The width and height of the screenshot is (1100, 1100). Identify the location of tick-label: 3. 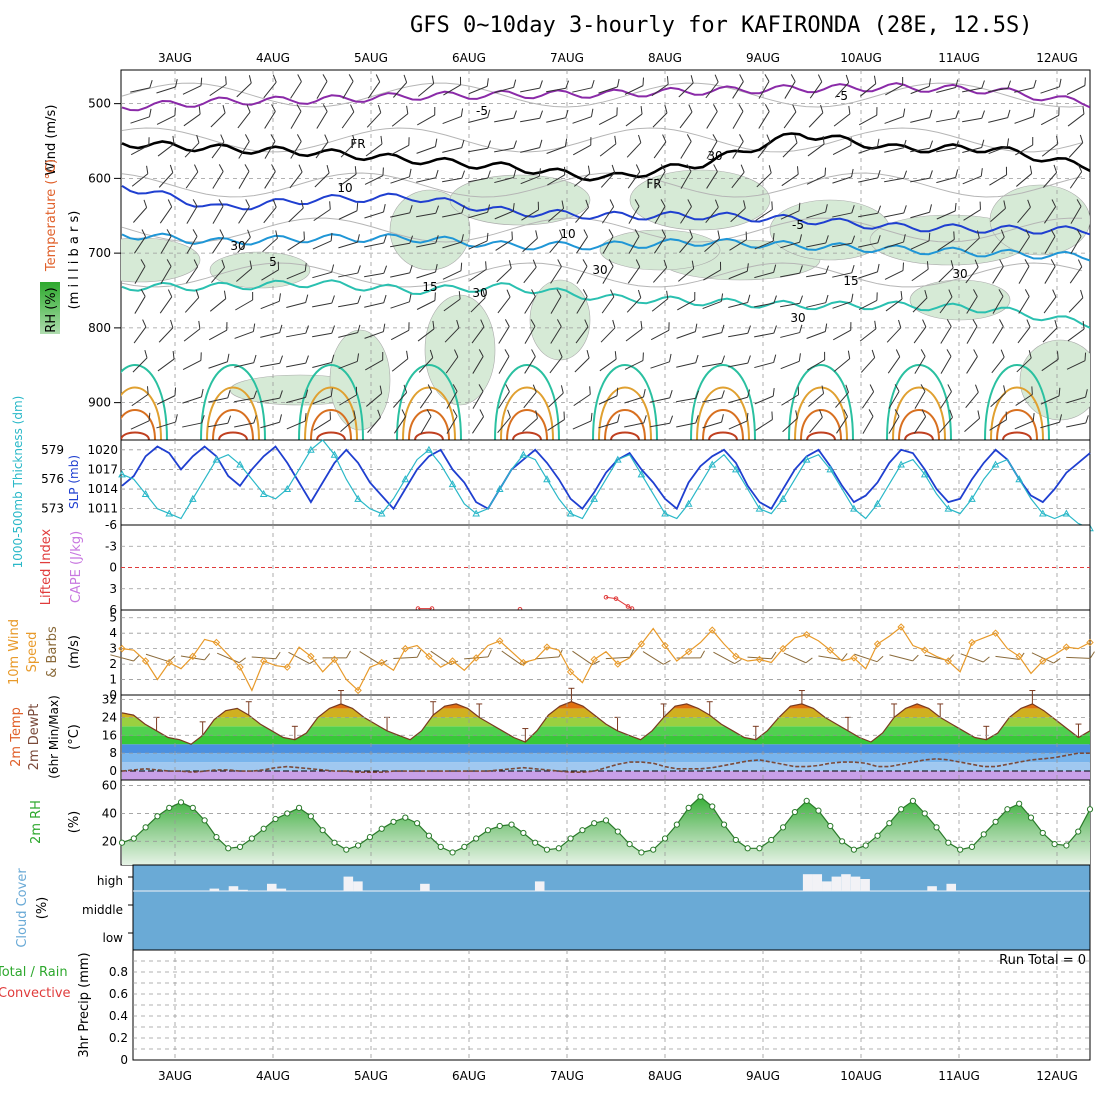
(113, 589).